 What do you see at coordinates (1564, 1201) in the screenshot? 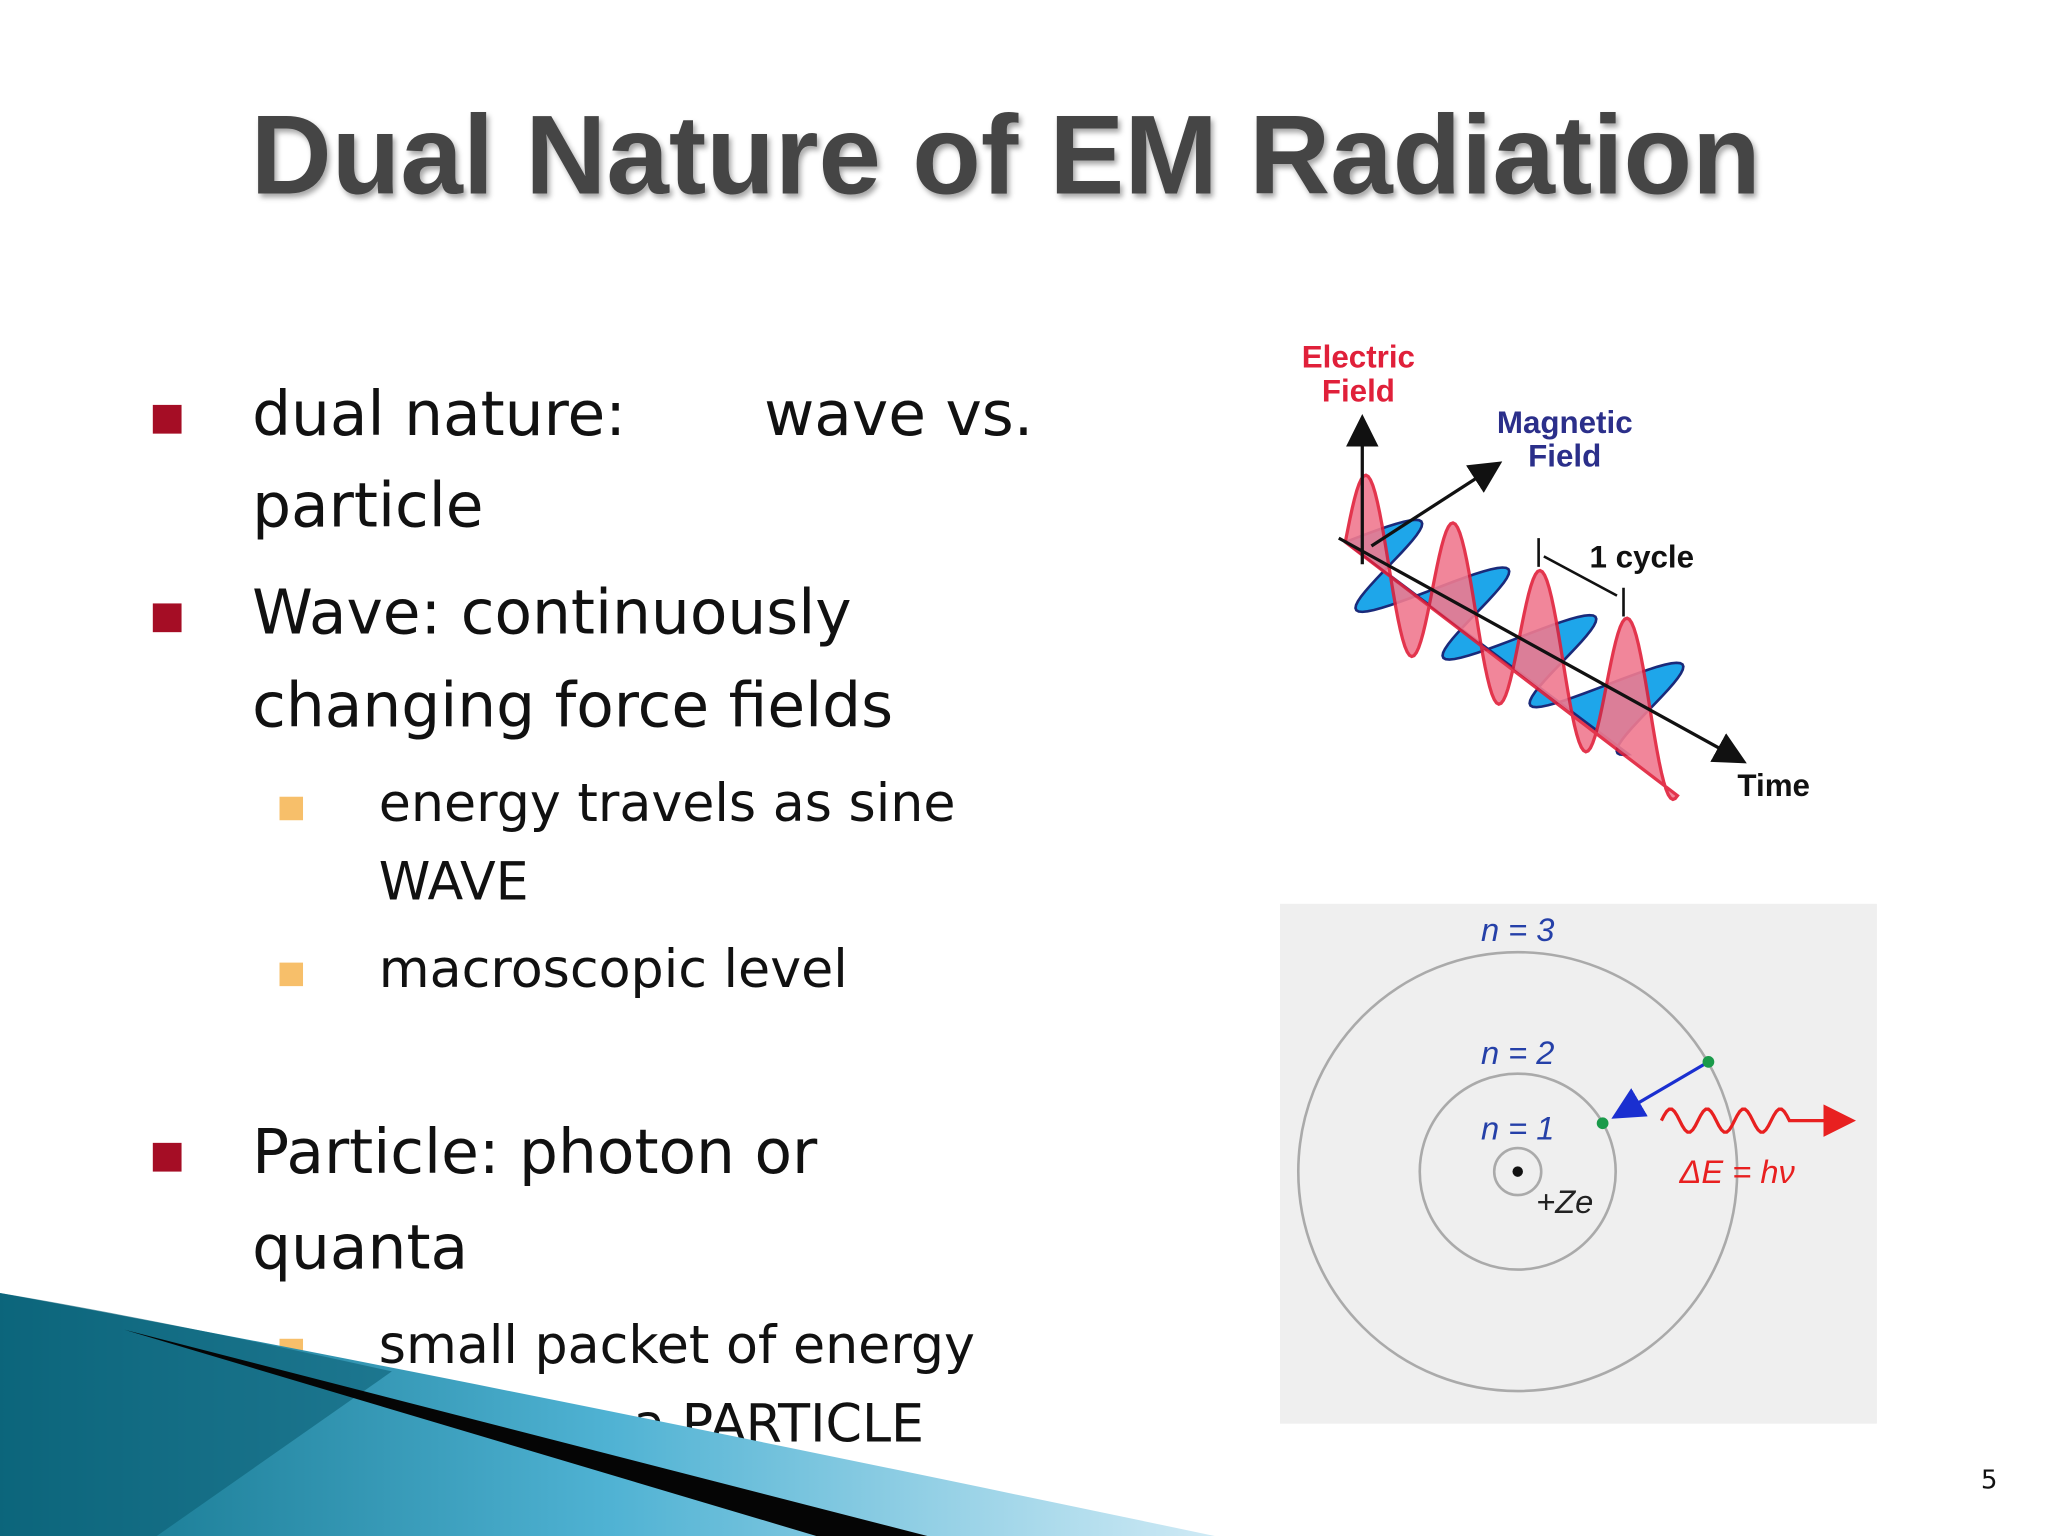
I see `nucleus-label: +Ze` at bounding box center [1564, 1201].